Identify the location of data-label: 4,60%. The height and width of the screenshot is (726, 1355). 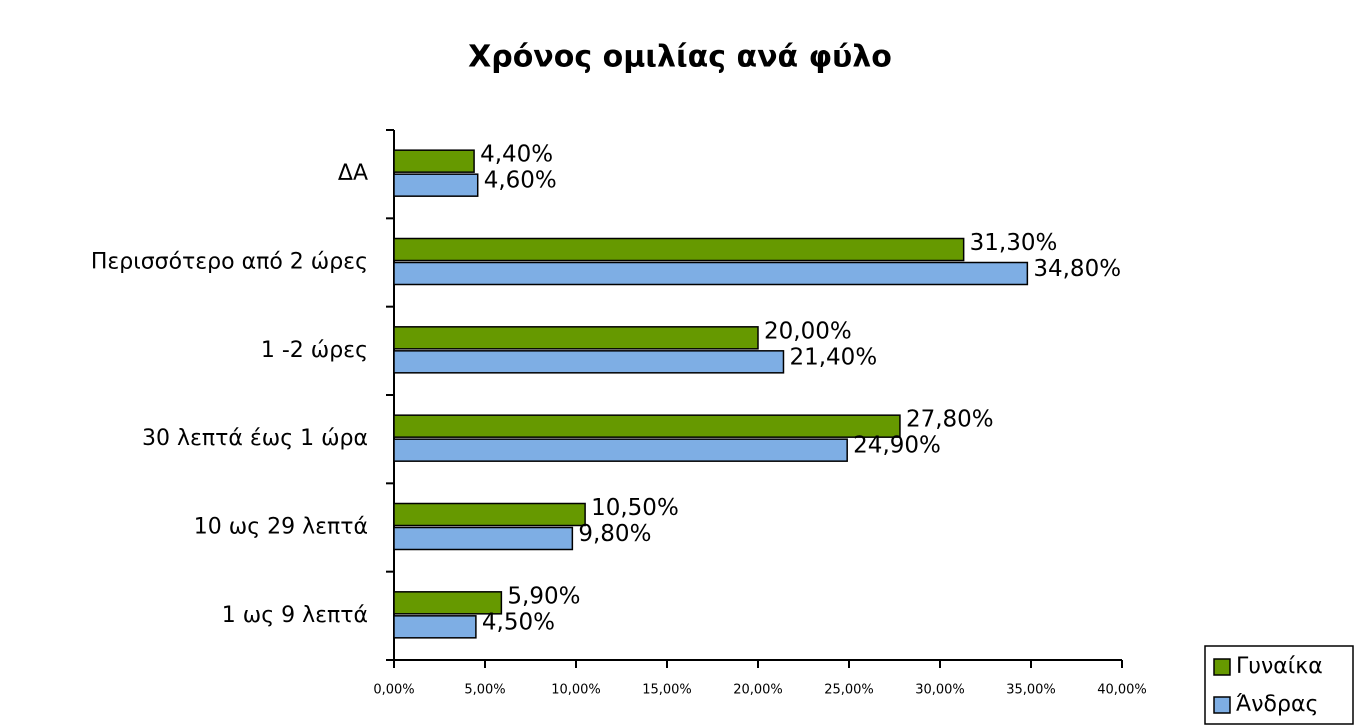
(520, 181).